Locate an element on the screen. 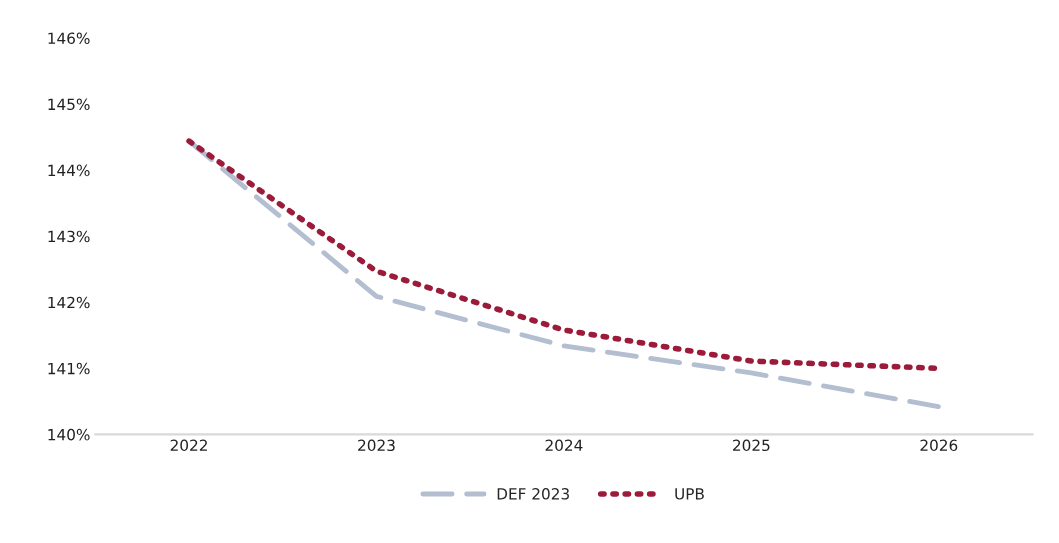 This screenshot has width=1059, height=543. x-tick-label: 2026 is located at coordinates (939, 445).